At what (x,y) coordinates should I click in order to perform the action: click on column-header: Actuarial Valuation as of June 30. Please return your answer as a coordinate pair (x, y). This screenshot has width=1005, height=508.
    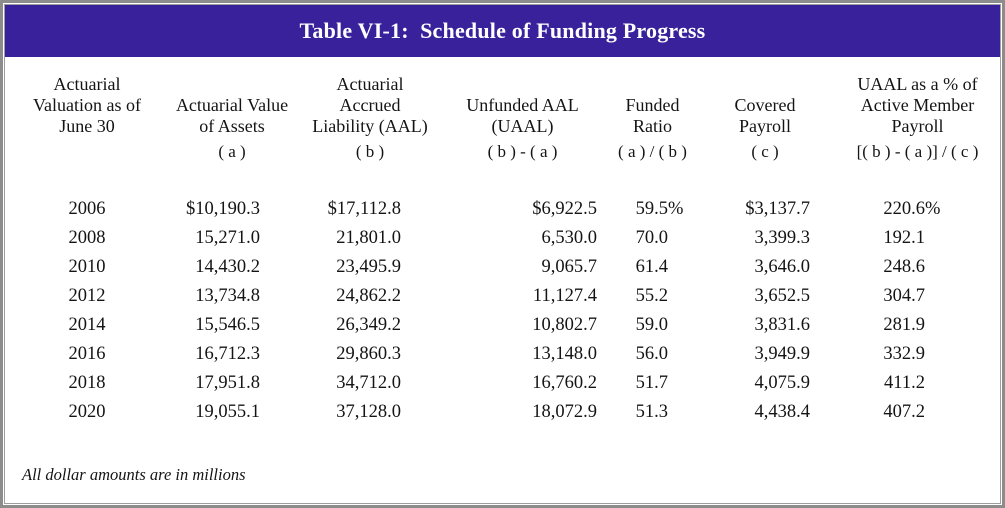
    Looking at the image, I should click on (82, 105).